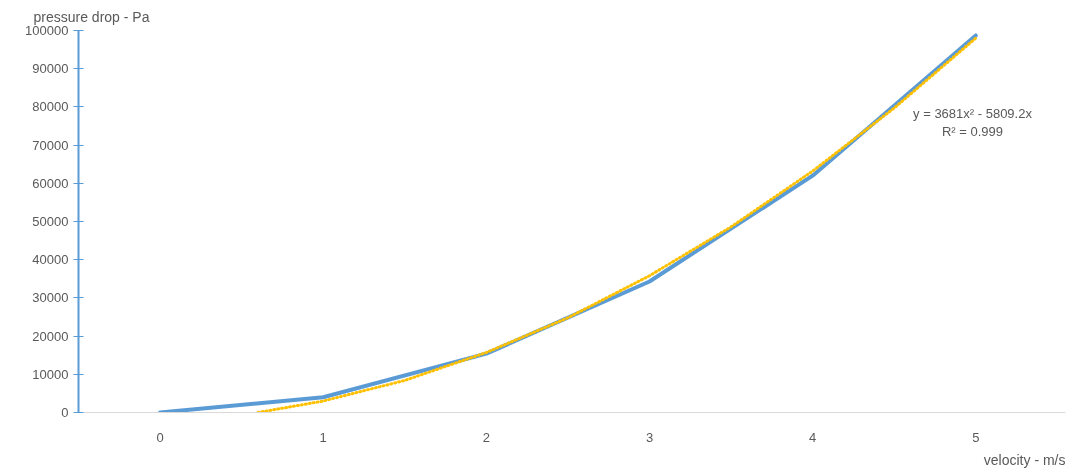 The image size is (1080, 472). What do you see at coordinates (160, 437) in the screenshot?
I see `x-tick-label: 0` at bounding box center [160, 437].